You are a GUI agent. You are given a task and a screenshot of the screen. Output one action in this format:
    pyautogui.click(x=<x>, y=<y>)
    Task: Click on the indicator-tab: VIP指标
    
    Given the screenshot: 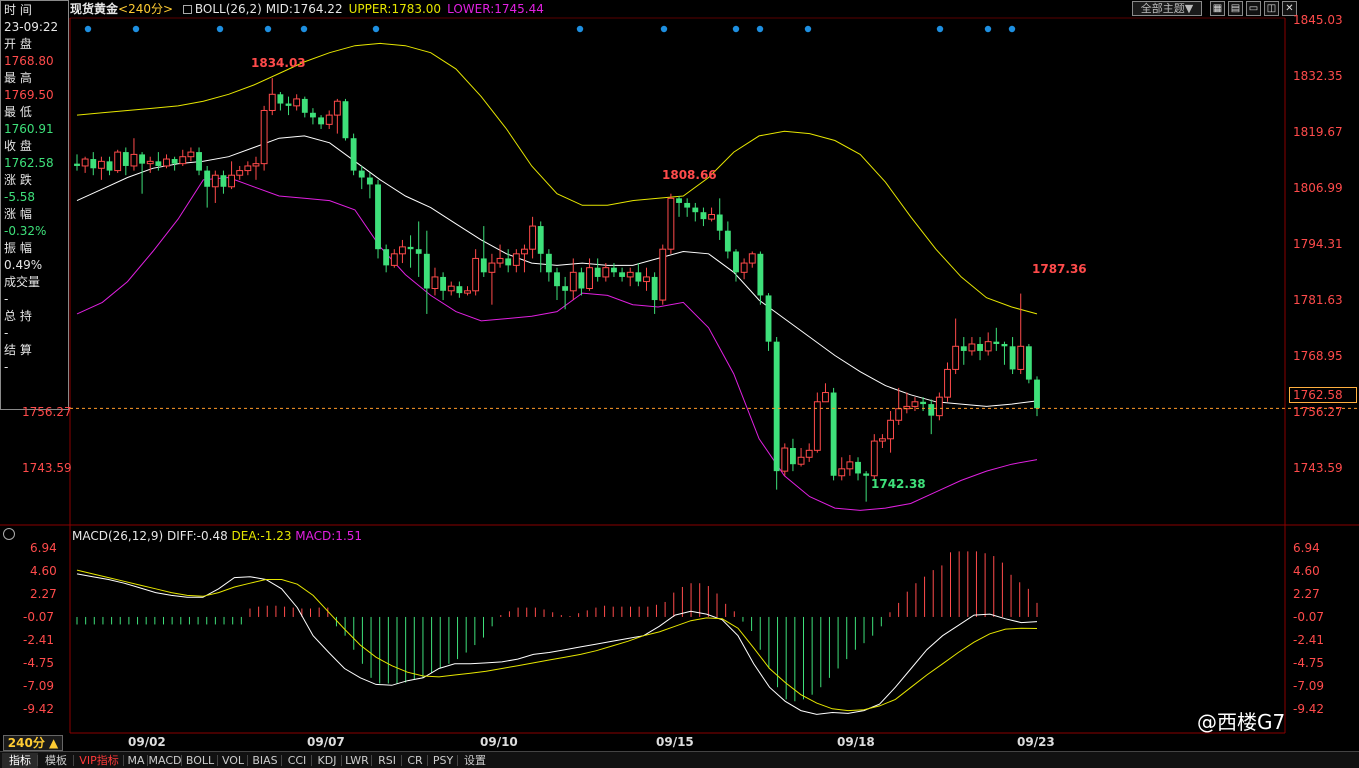 What is the action you would take?
    pyautogui.click(x=99, y=760)
    